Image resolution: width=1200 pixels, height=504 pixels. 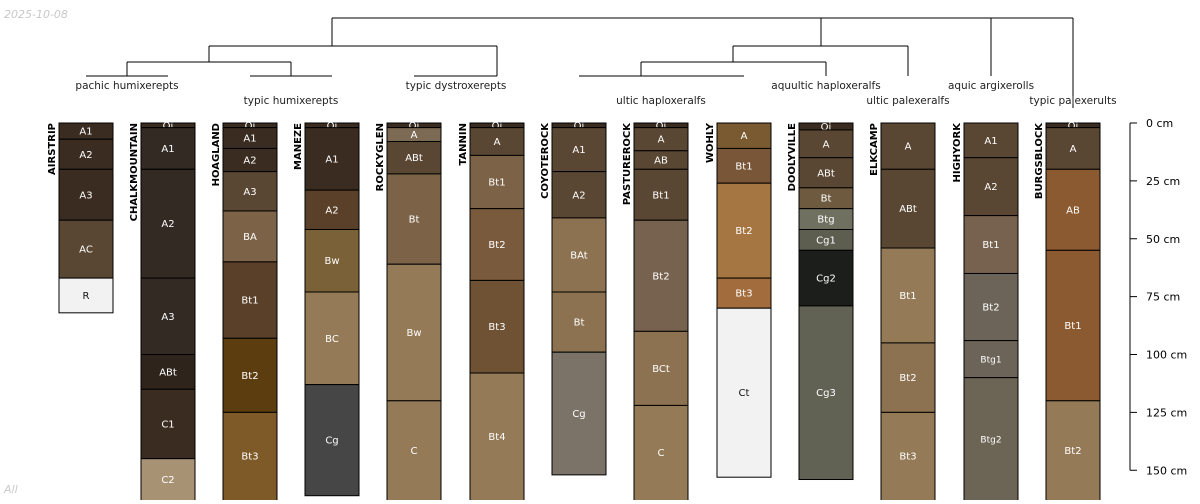 What do you see at coordinates (86, 296) in the screenshot?
I see `horizon-label: R` at bounding box center [86, 296].